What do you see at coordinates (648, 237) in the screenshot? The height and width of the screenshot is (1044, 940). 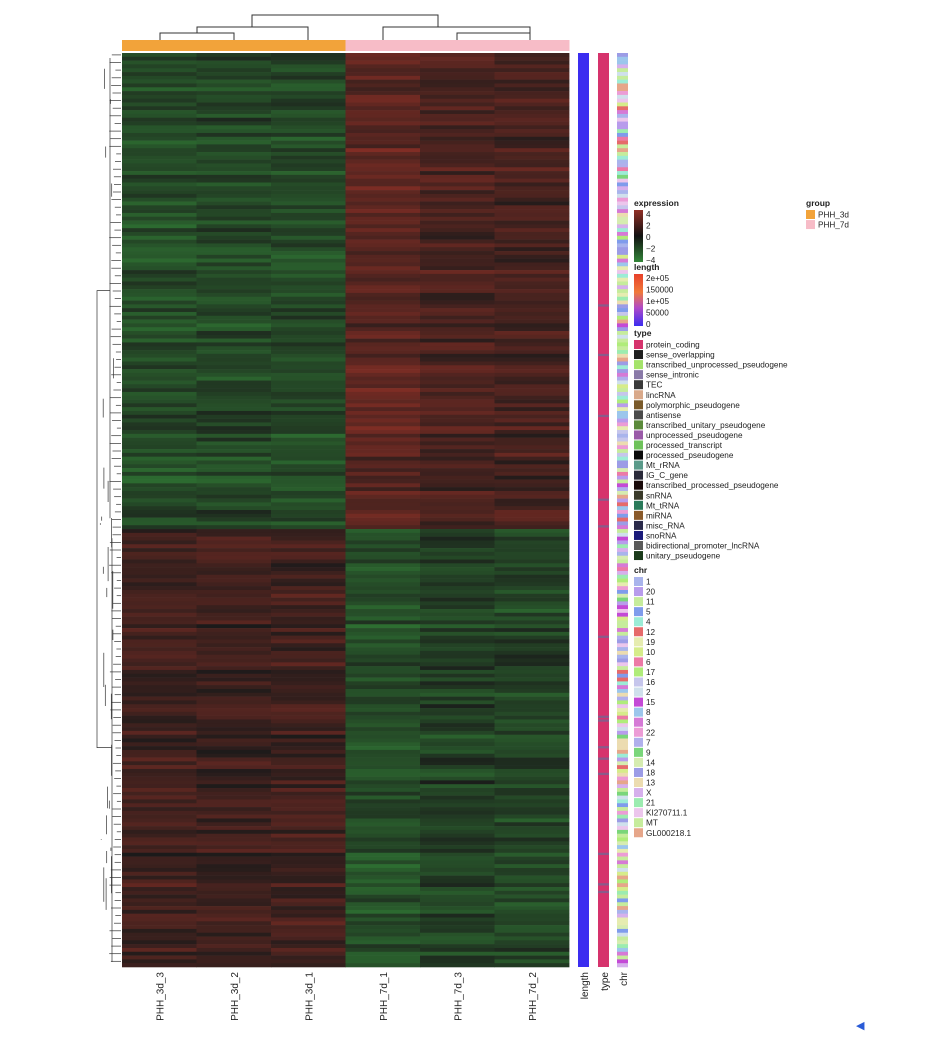 I see `expression-tick: 0` at bounding box center [648, 237].